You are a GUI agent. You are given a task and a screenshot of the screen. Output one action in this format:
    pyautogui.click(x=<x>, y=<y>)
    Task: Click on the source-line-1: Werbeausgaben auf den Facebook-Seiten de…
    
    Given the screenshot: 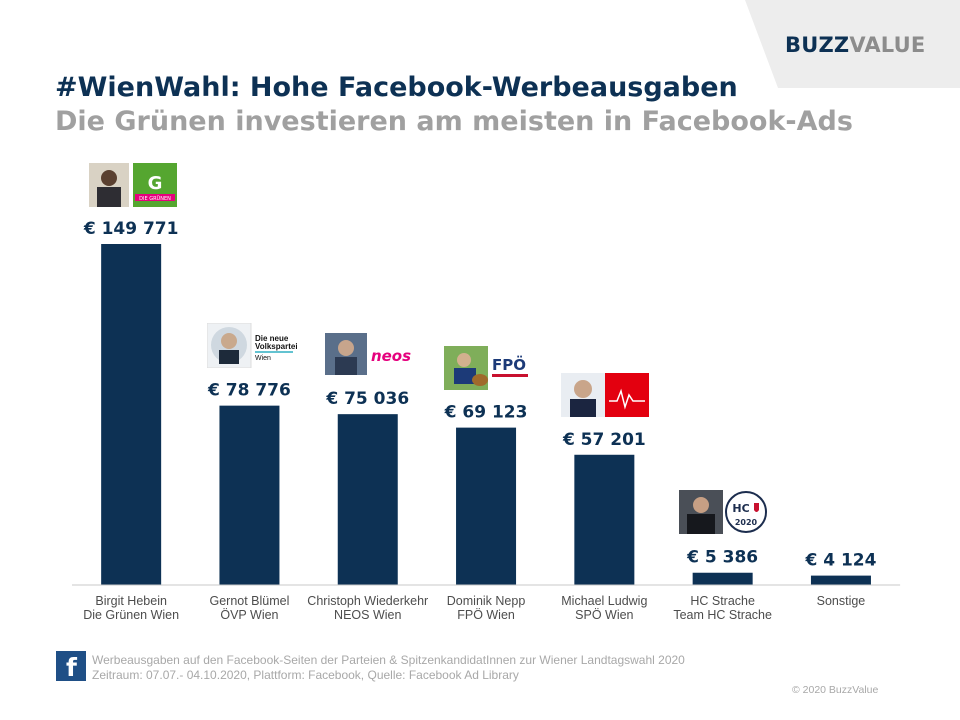 What is the action you would take?
    pyautogui.click(x=388, y=660)
    